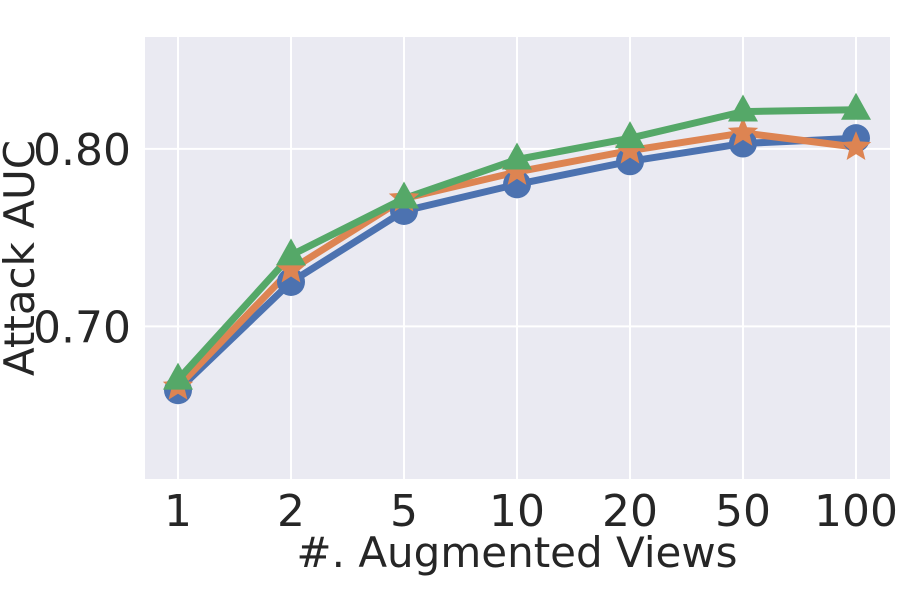 Image resolution: width=900 pixels, height=600 pixels. I want to click on x-tick-labels: 1 2 5 10 20 50 100, so click(531, 511).